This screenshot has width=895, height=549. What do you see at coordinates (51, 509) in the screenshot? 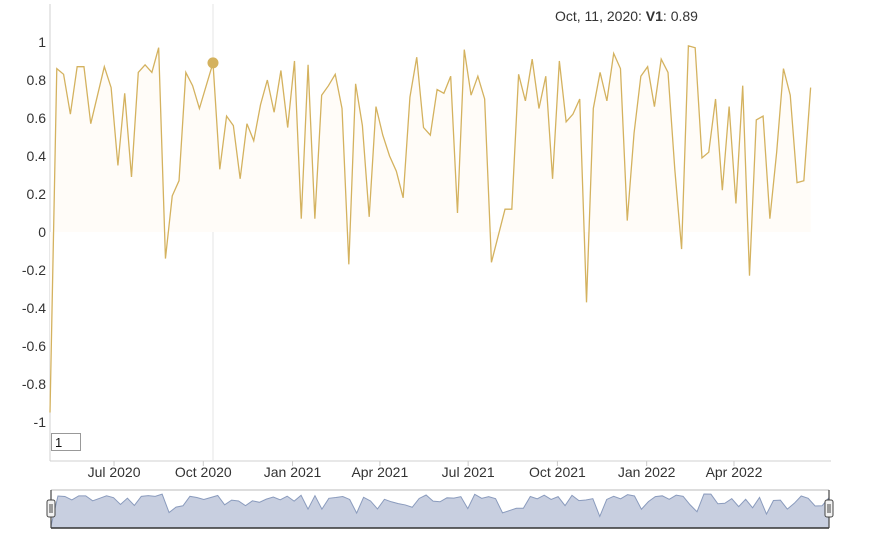
I see `navigator-left-handle` at bounding box center [51, 509].